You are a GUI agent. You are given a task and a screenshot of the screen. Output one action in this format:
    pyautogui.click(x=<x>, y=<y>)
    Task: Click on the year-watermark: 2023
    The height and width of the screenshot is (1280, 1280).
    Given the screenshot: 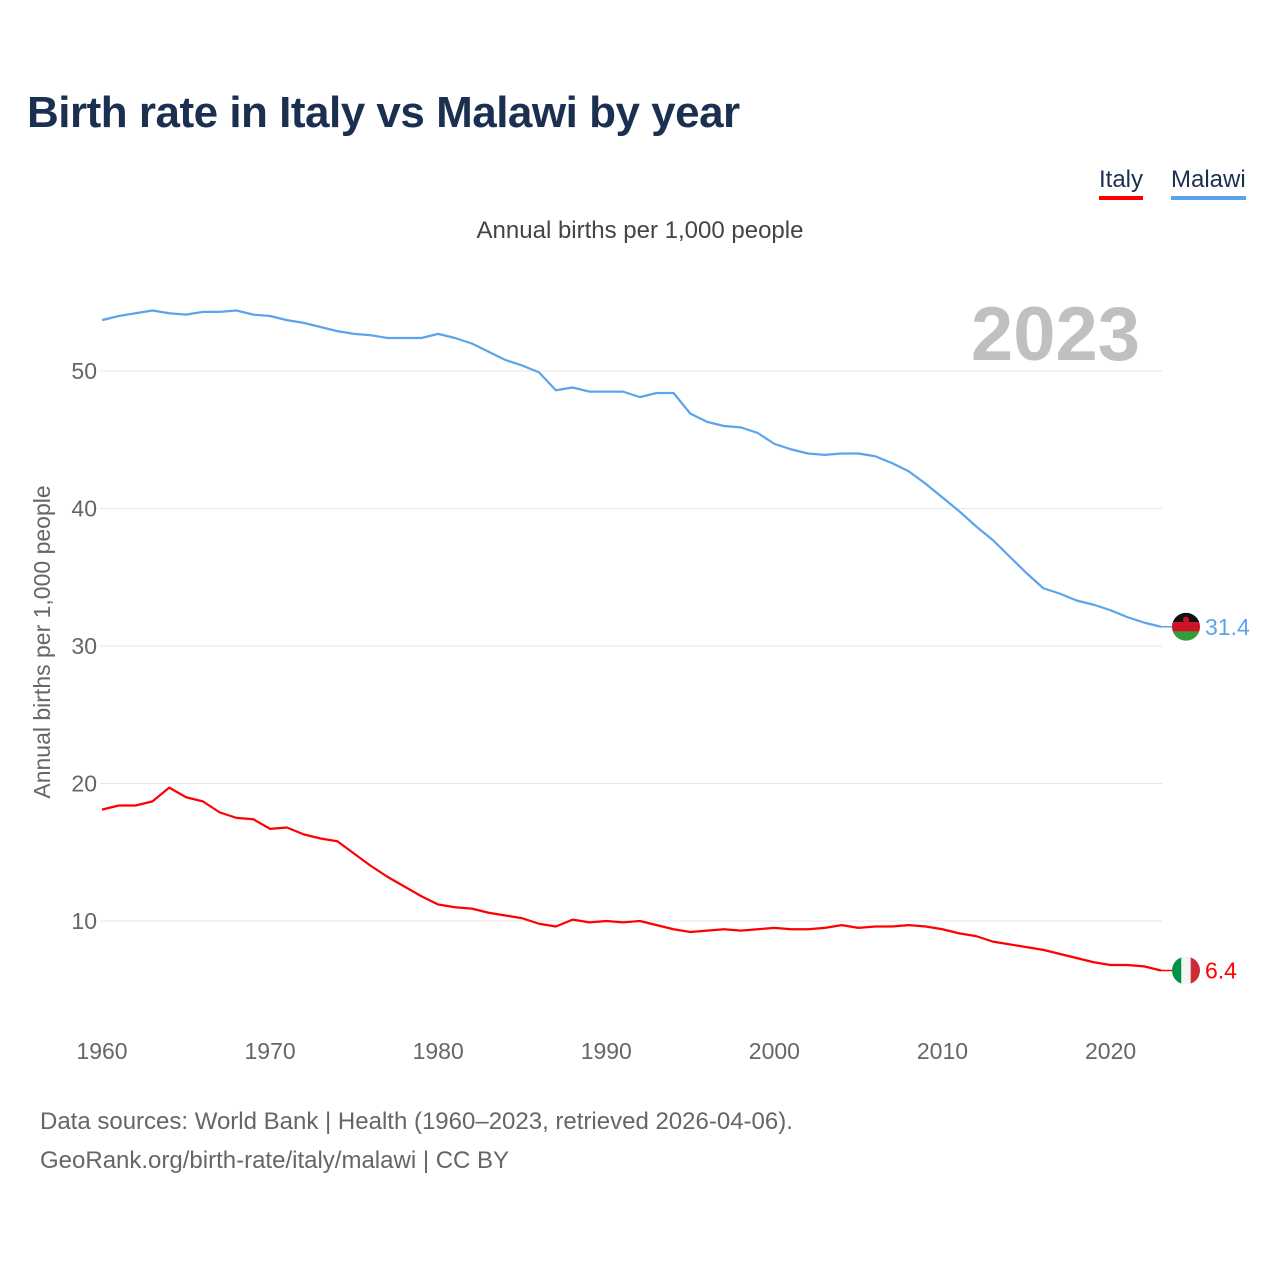 What is the action you would take?
    pyautogui.click(x=1055, y=334)
    